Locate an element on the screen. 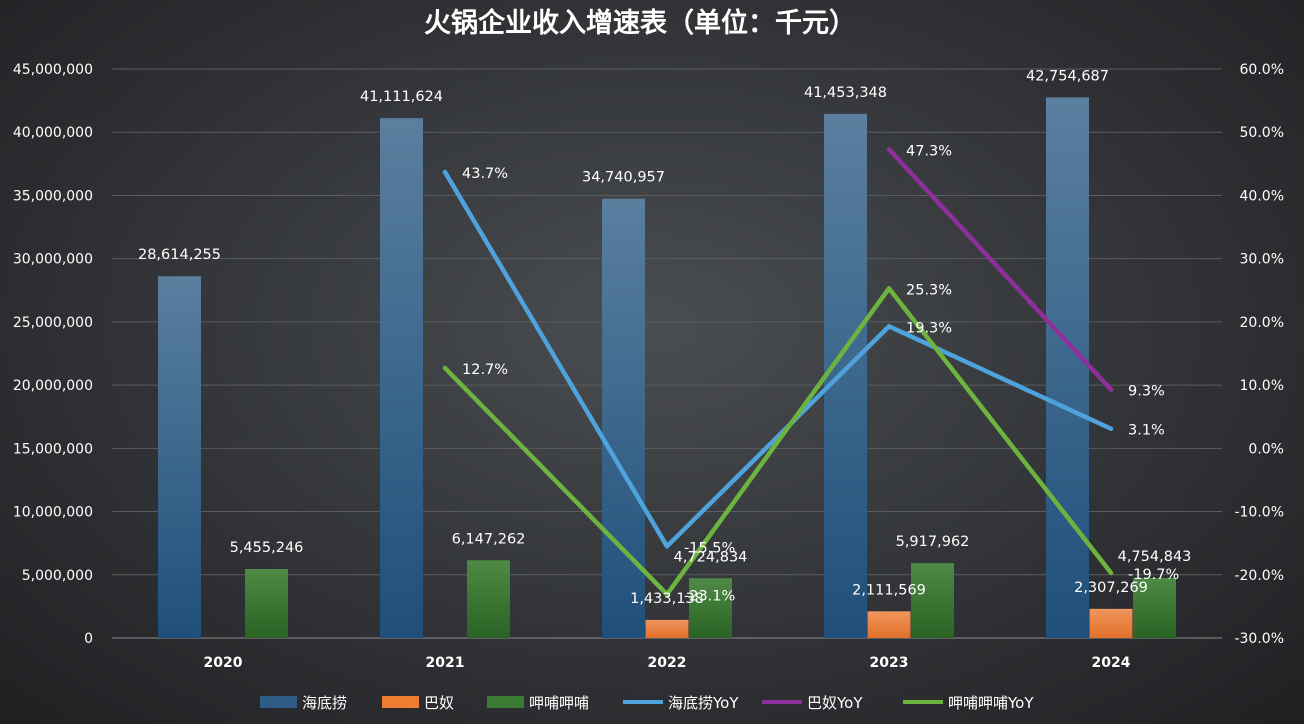  y-tick-label: 10,000,000 is located at coordinates (53, 513).